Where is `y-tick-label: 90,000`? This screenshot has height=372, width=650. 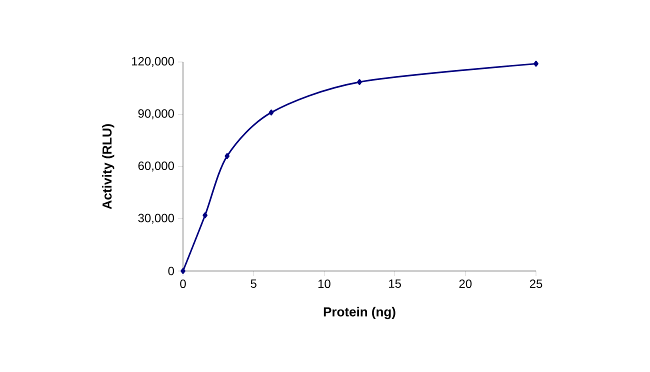
y-tick-label: 90,000 is located at coordinates (156, 114).